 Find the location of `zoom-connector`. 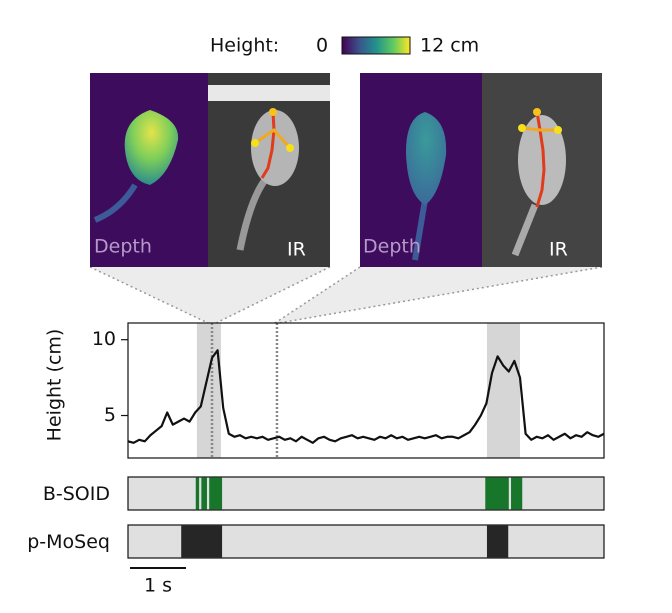

zoom-connector is located at coordinates (210, 295).